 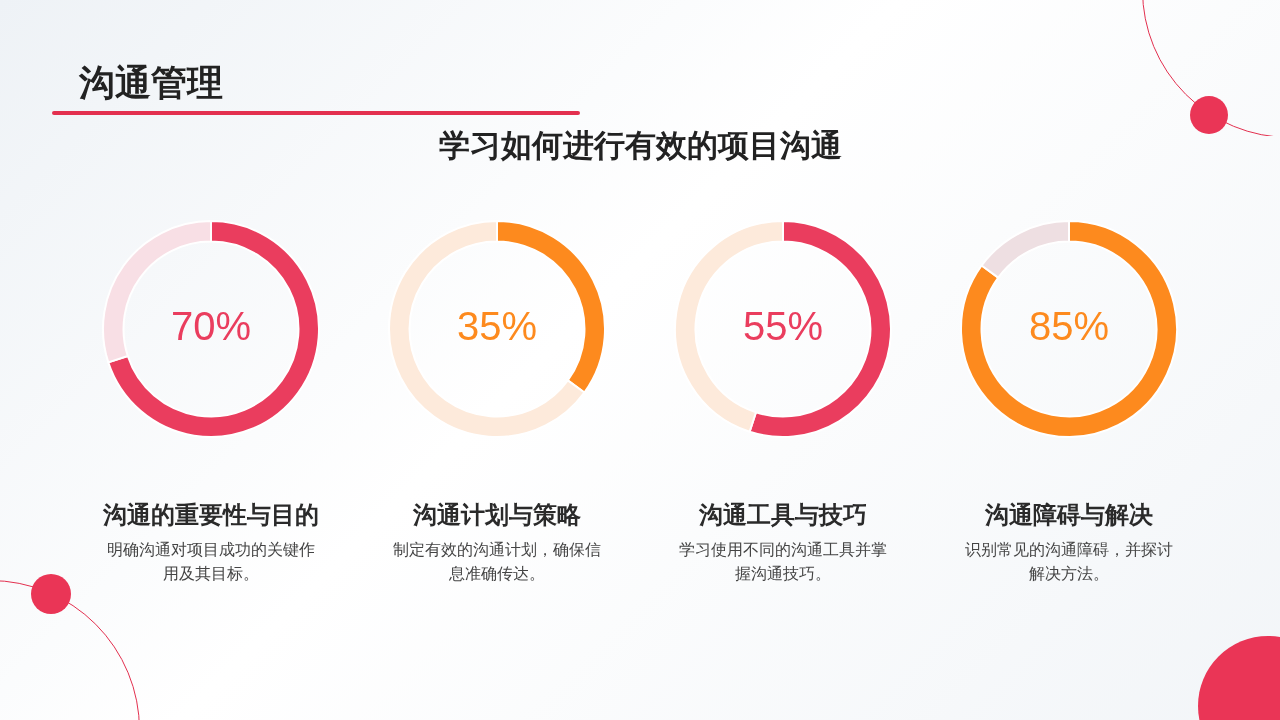 I want to click on data-label: 35%, so click(x=497, y=326).